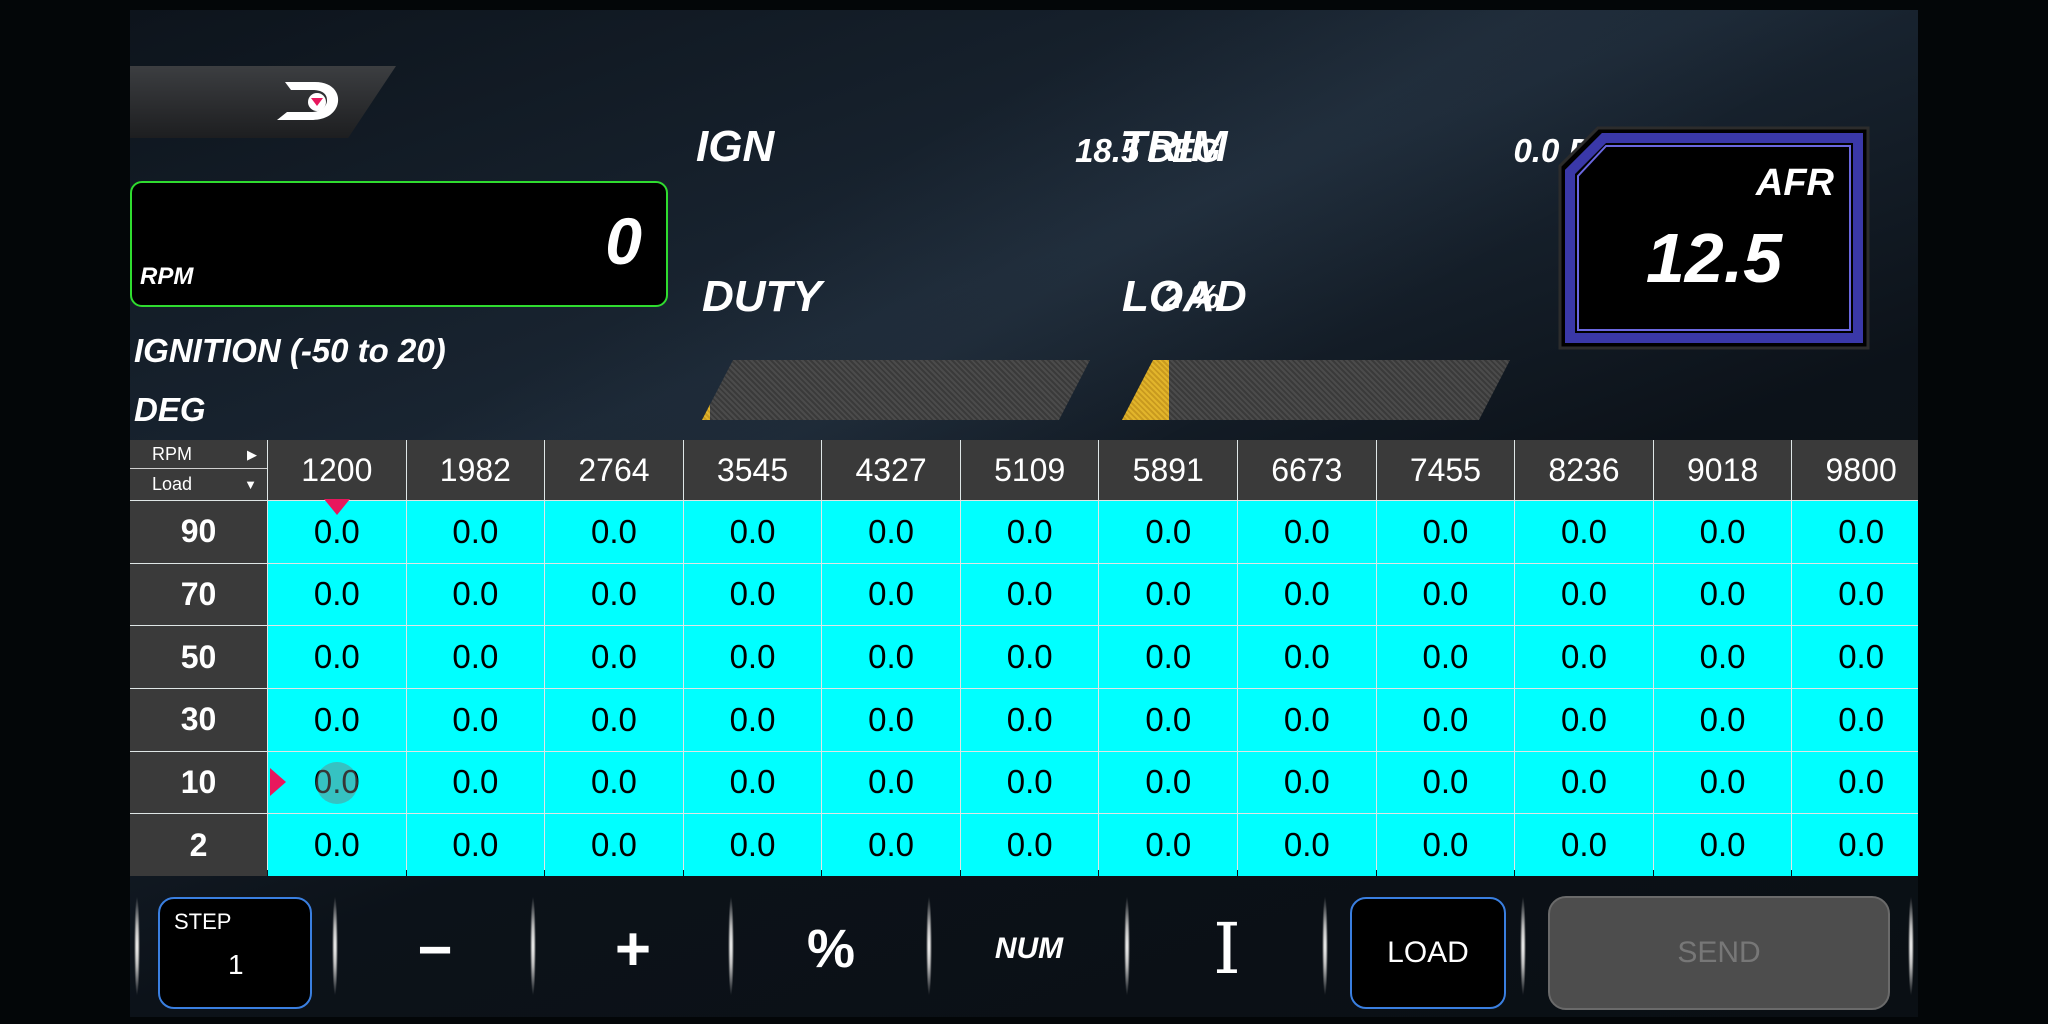  Describe the element at coordinates (1855, 470) in the screenshot. I see `rpm-column-header: 9800` at that location.